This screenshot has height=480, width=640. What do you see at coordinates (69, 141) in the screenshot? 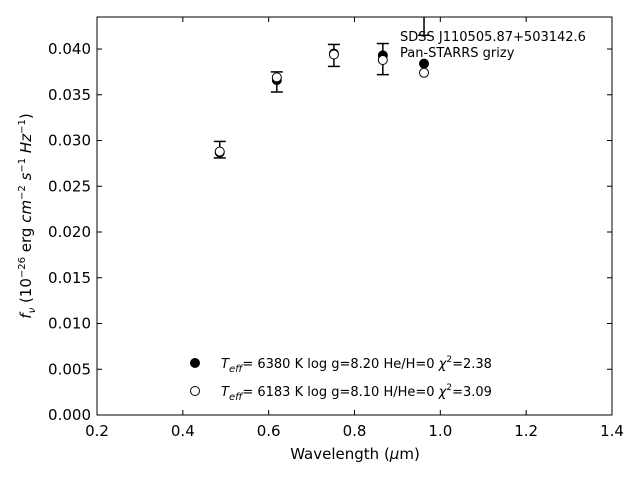
I see `y-tick-label: 0.030` at bounding box center [69, 141].